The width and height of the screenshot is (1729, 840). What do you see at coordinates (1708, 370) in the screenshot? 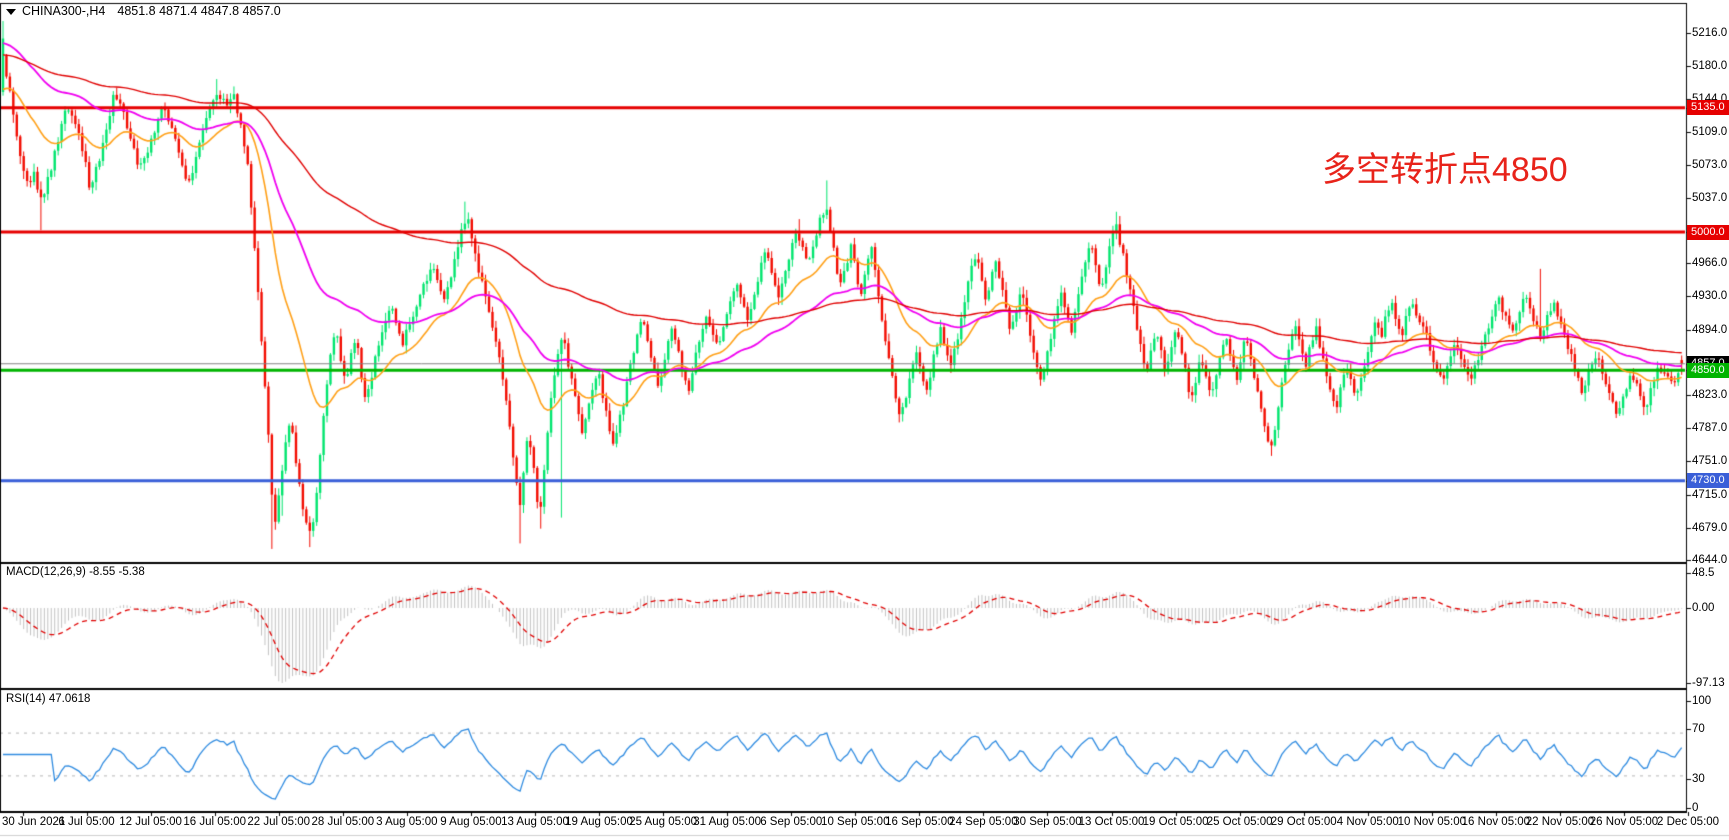
I see `price-line-badge: 4850.0` at bounding box center [1708, 370].